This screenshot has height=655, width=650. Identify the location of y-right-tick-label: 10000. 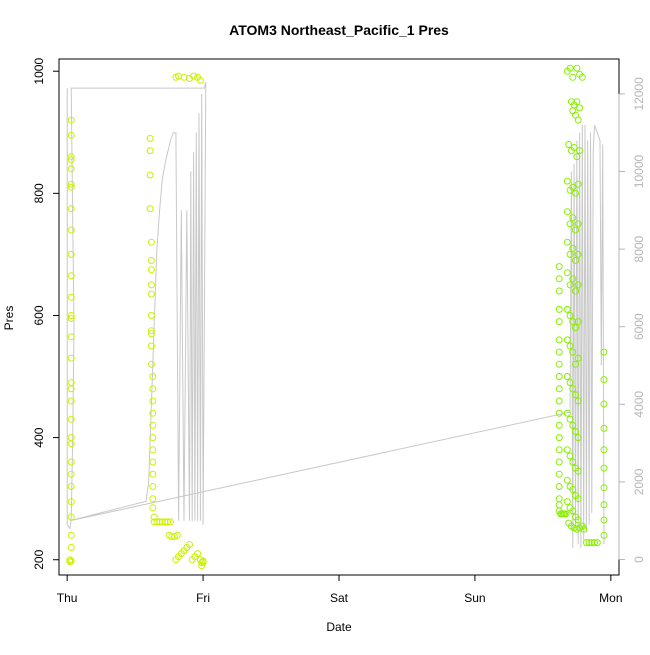
(639, 172).